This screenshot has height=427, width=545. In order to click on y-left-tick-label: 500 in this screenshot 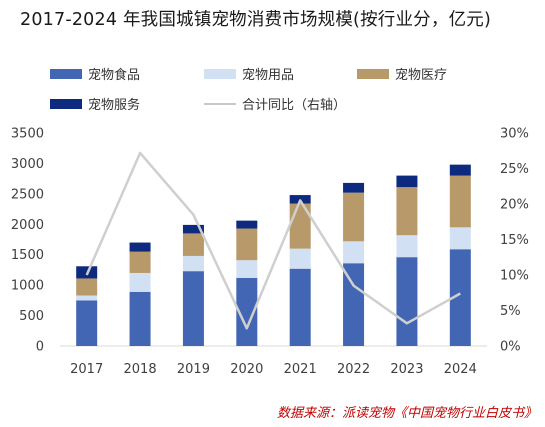, I will do `click(31, 316)`.